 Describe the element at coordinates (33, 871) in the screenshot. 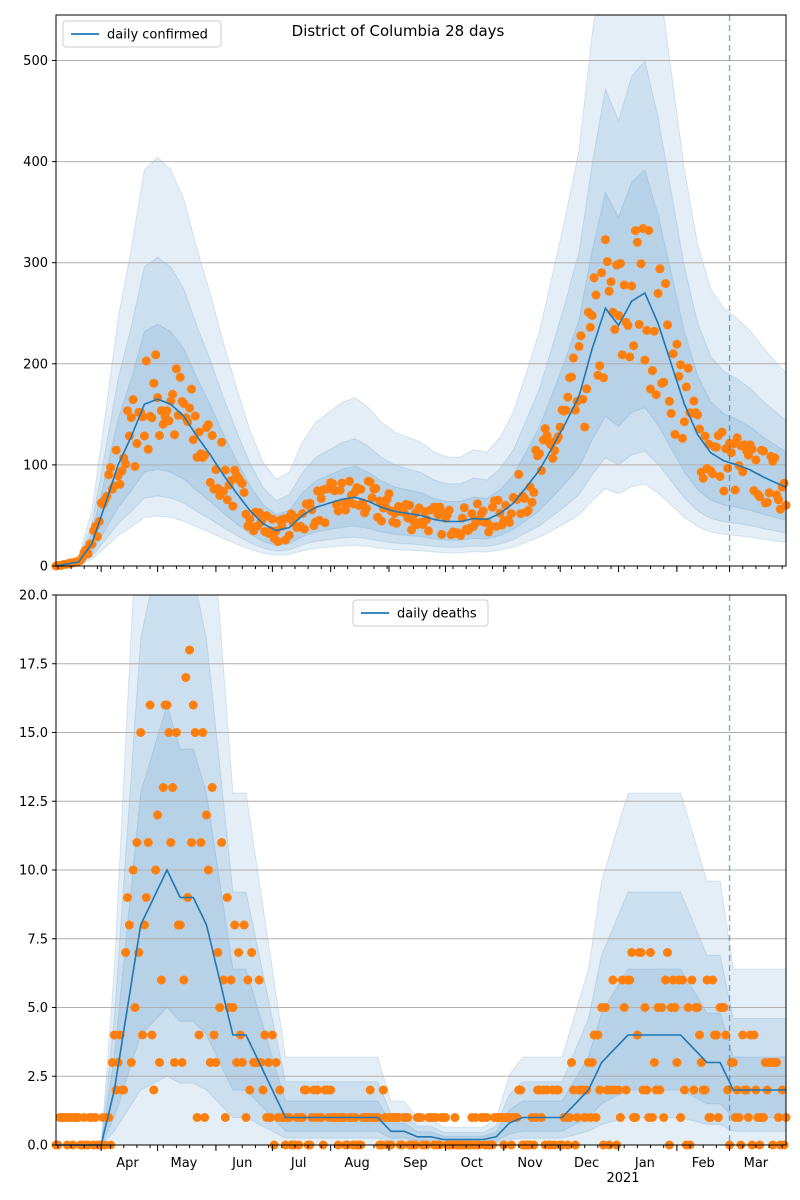

I see `y-tick-label: 10.0` at that location.